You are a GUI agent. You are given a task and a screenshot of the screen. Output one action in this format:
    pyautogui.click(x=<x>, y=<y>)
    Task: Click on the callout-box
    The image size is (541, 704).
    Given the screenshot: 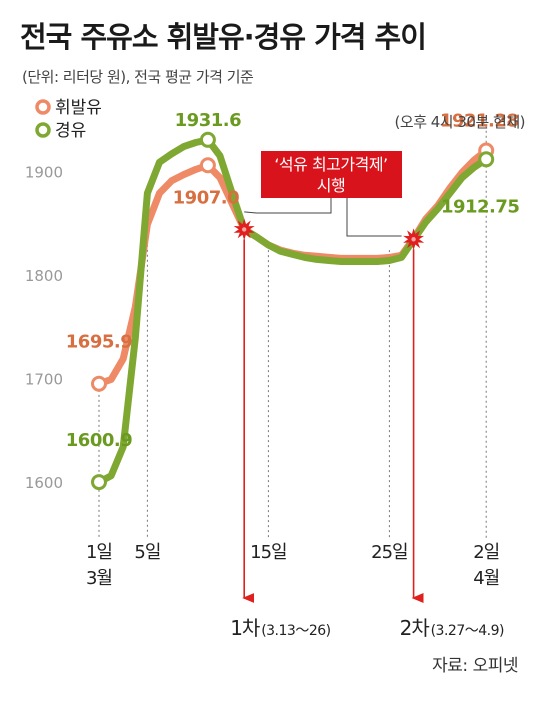 What is the action you would take?
    pyautogui.click(x=331, y=174)
    